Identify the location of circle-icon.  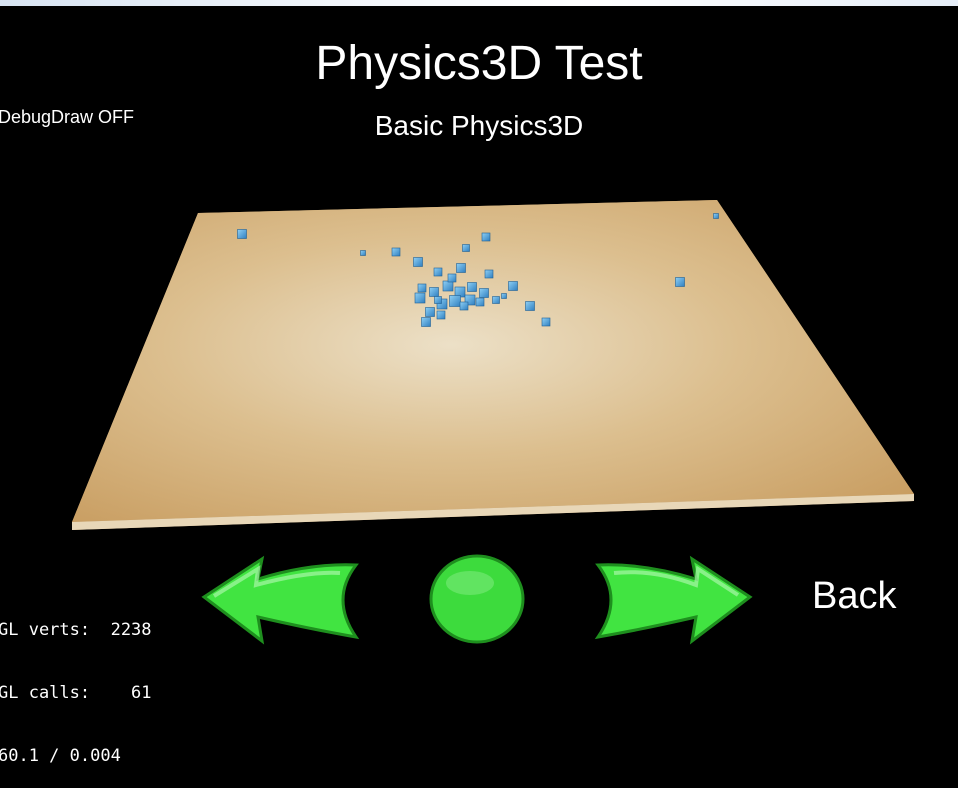
(477, 599).